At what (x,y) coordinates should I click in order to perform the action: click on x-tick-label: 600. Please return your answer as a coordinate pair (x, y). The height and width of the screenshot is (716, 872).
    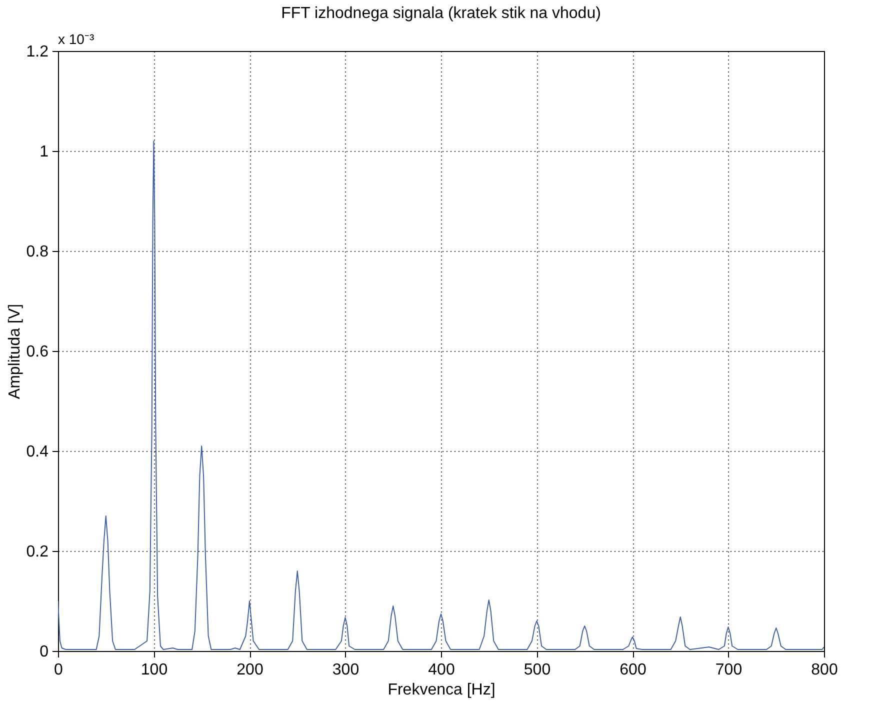
    Looking at the image, I should click on (633, 670).